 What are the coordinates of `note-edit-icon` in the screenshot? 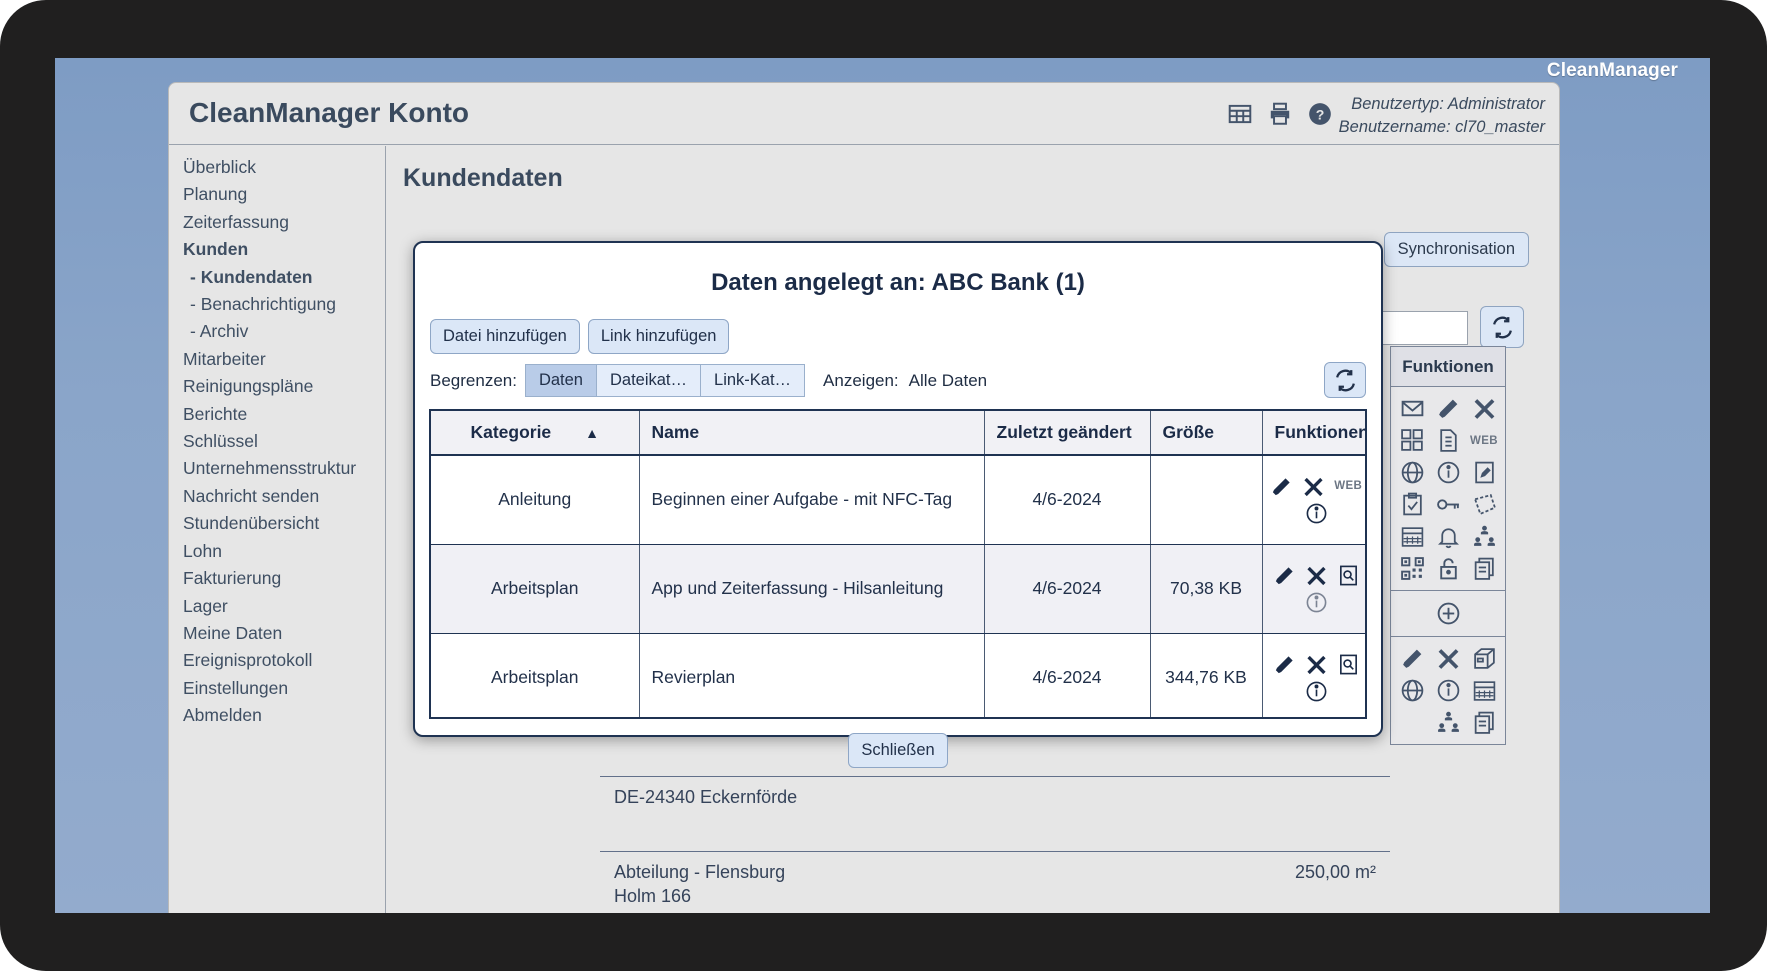 It's located at (1484, 472).